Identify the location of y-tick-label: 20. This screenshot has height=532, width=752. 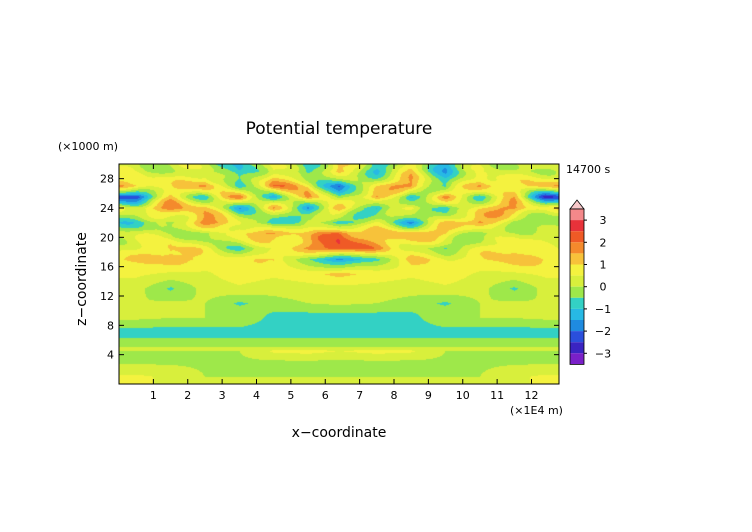
(107, 237).